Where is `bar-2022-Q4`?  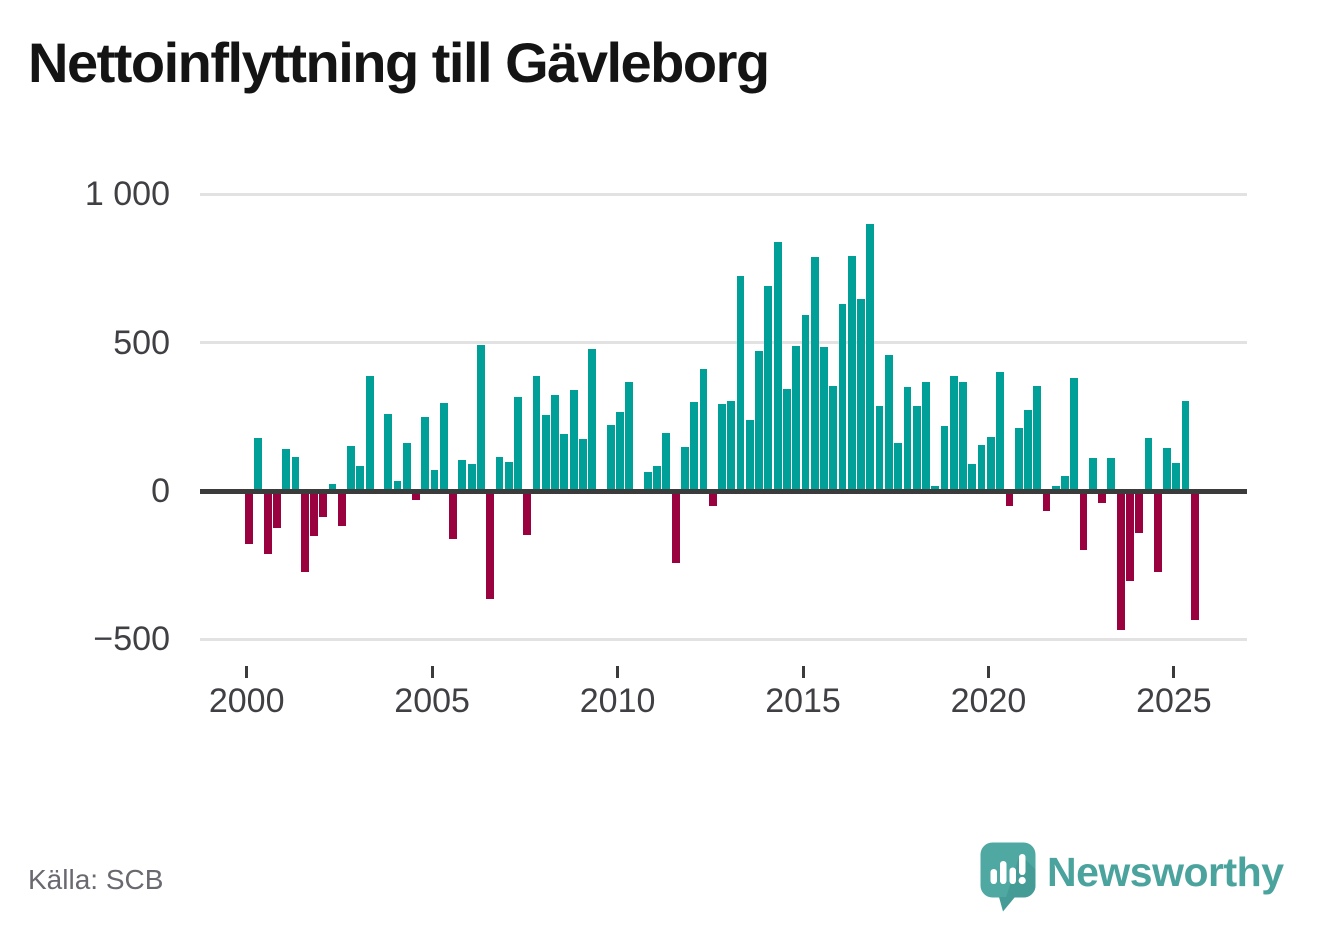
bar-2022-Q4 is located at coordinates (1092, 474).